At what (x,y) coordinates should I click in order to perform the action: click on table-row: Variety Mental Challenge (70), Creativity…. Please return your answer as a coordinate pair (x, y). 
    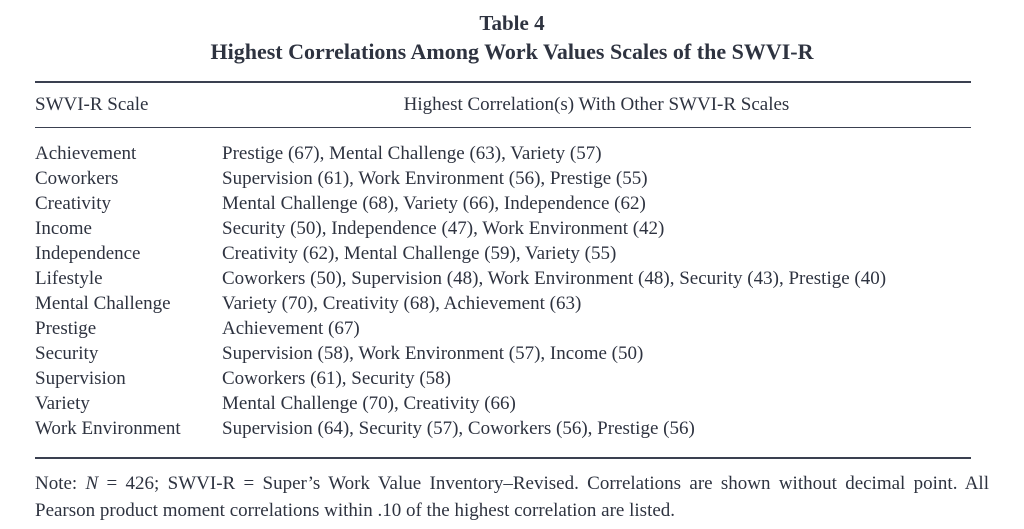
    Looking at the image, I should click on (503, 403).